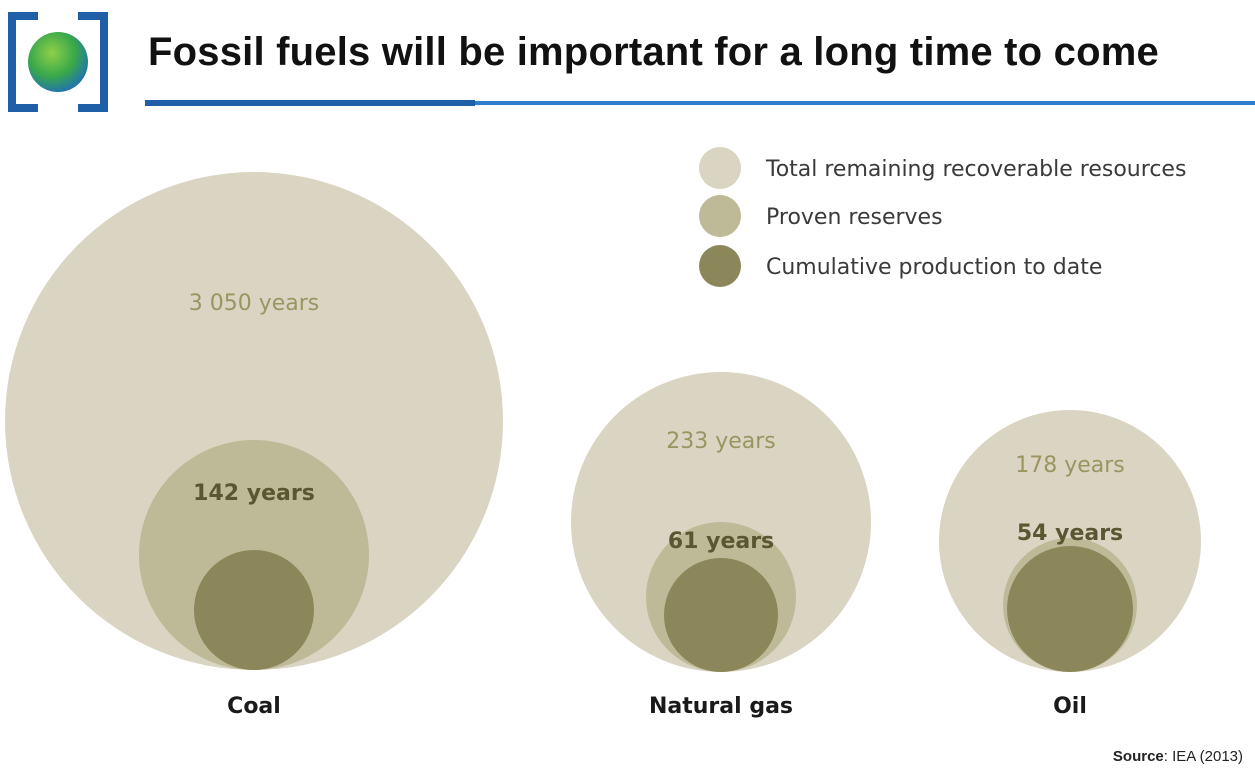 The image size is (1255, 774). What do you see at coordinates (254, 610) in the screenshot?
I see `coal-cumulative-circle` at bounding box center [254, 610].